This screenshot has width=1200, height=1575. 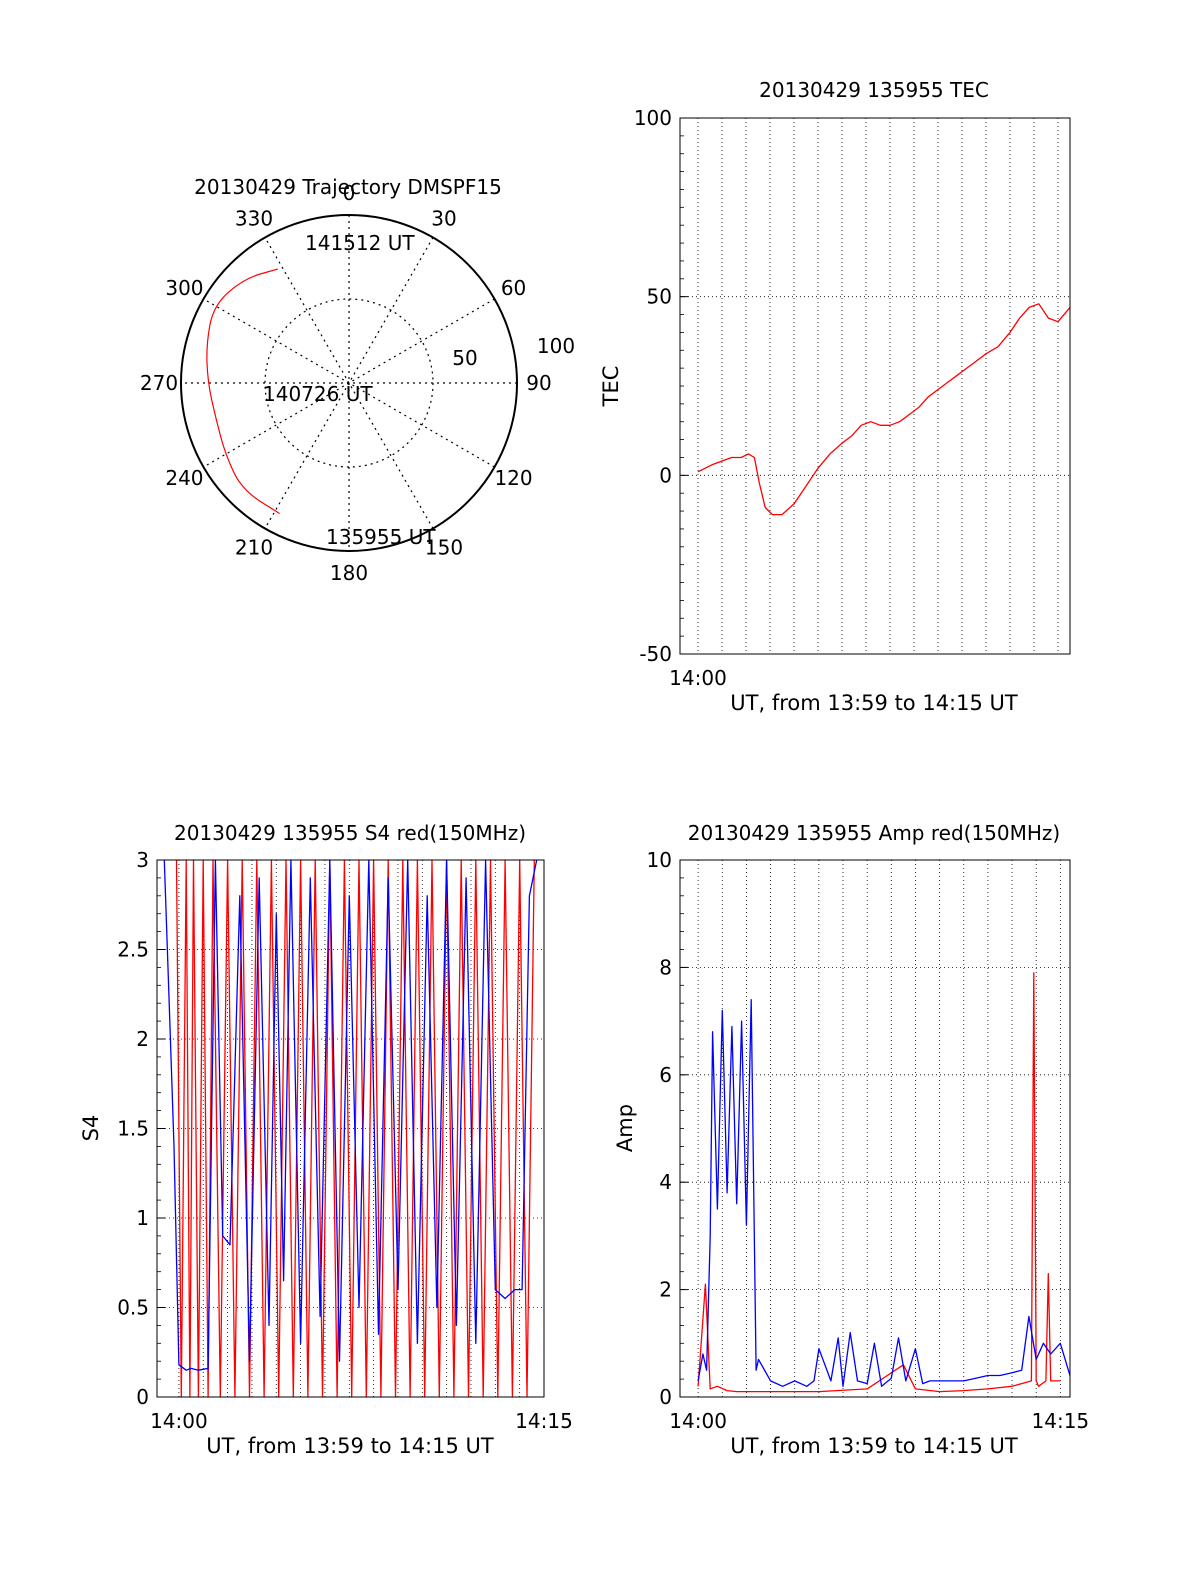 What do you see at coordinates (133, 1129) in the screenshot?
I see `y-tick-label: 1.5` at bounding box center [133, 1129].